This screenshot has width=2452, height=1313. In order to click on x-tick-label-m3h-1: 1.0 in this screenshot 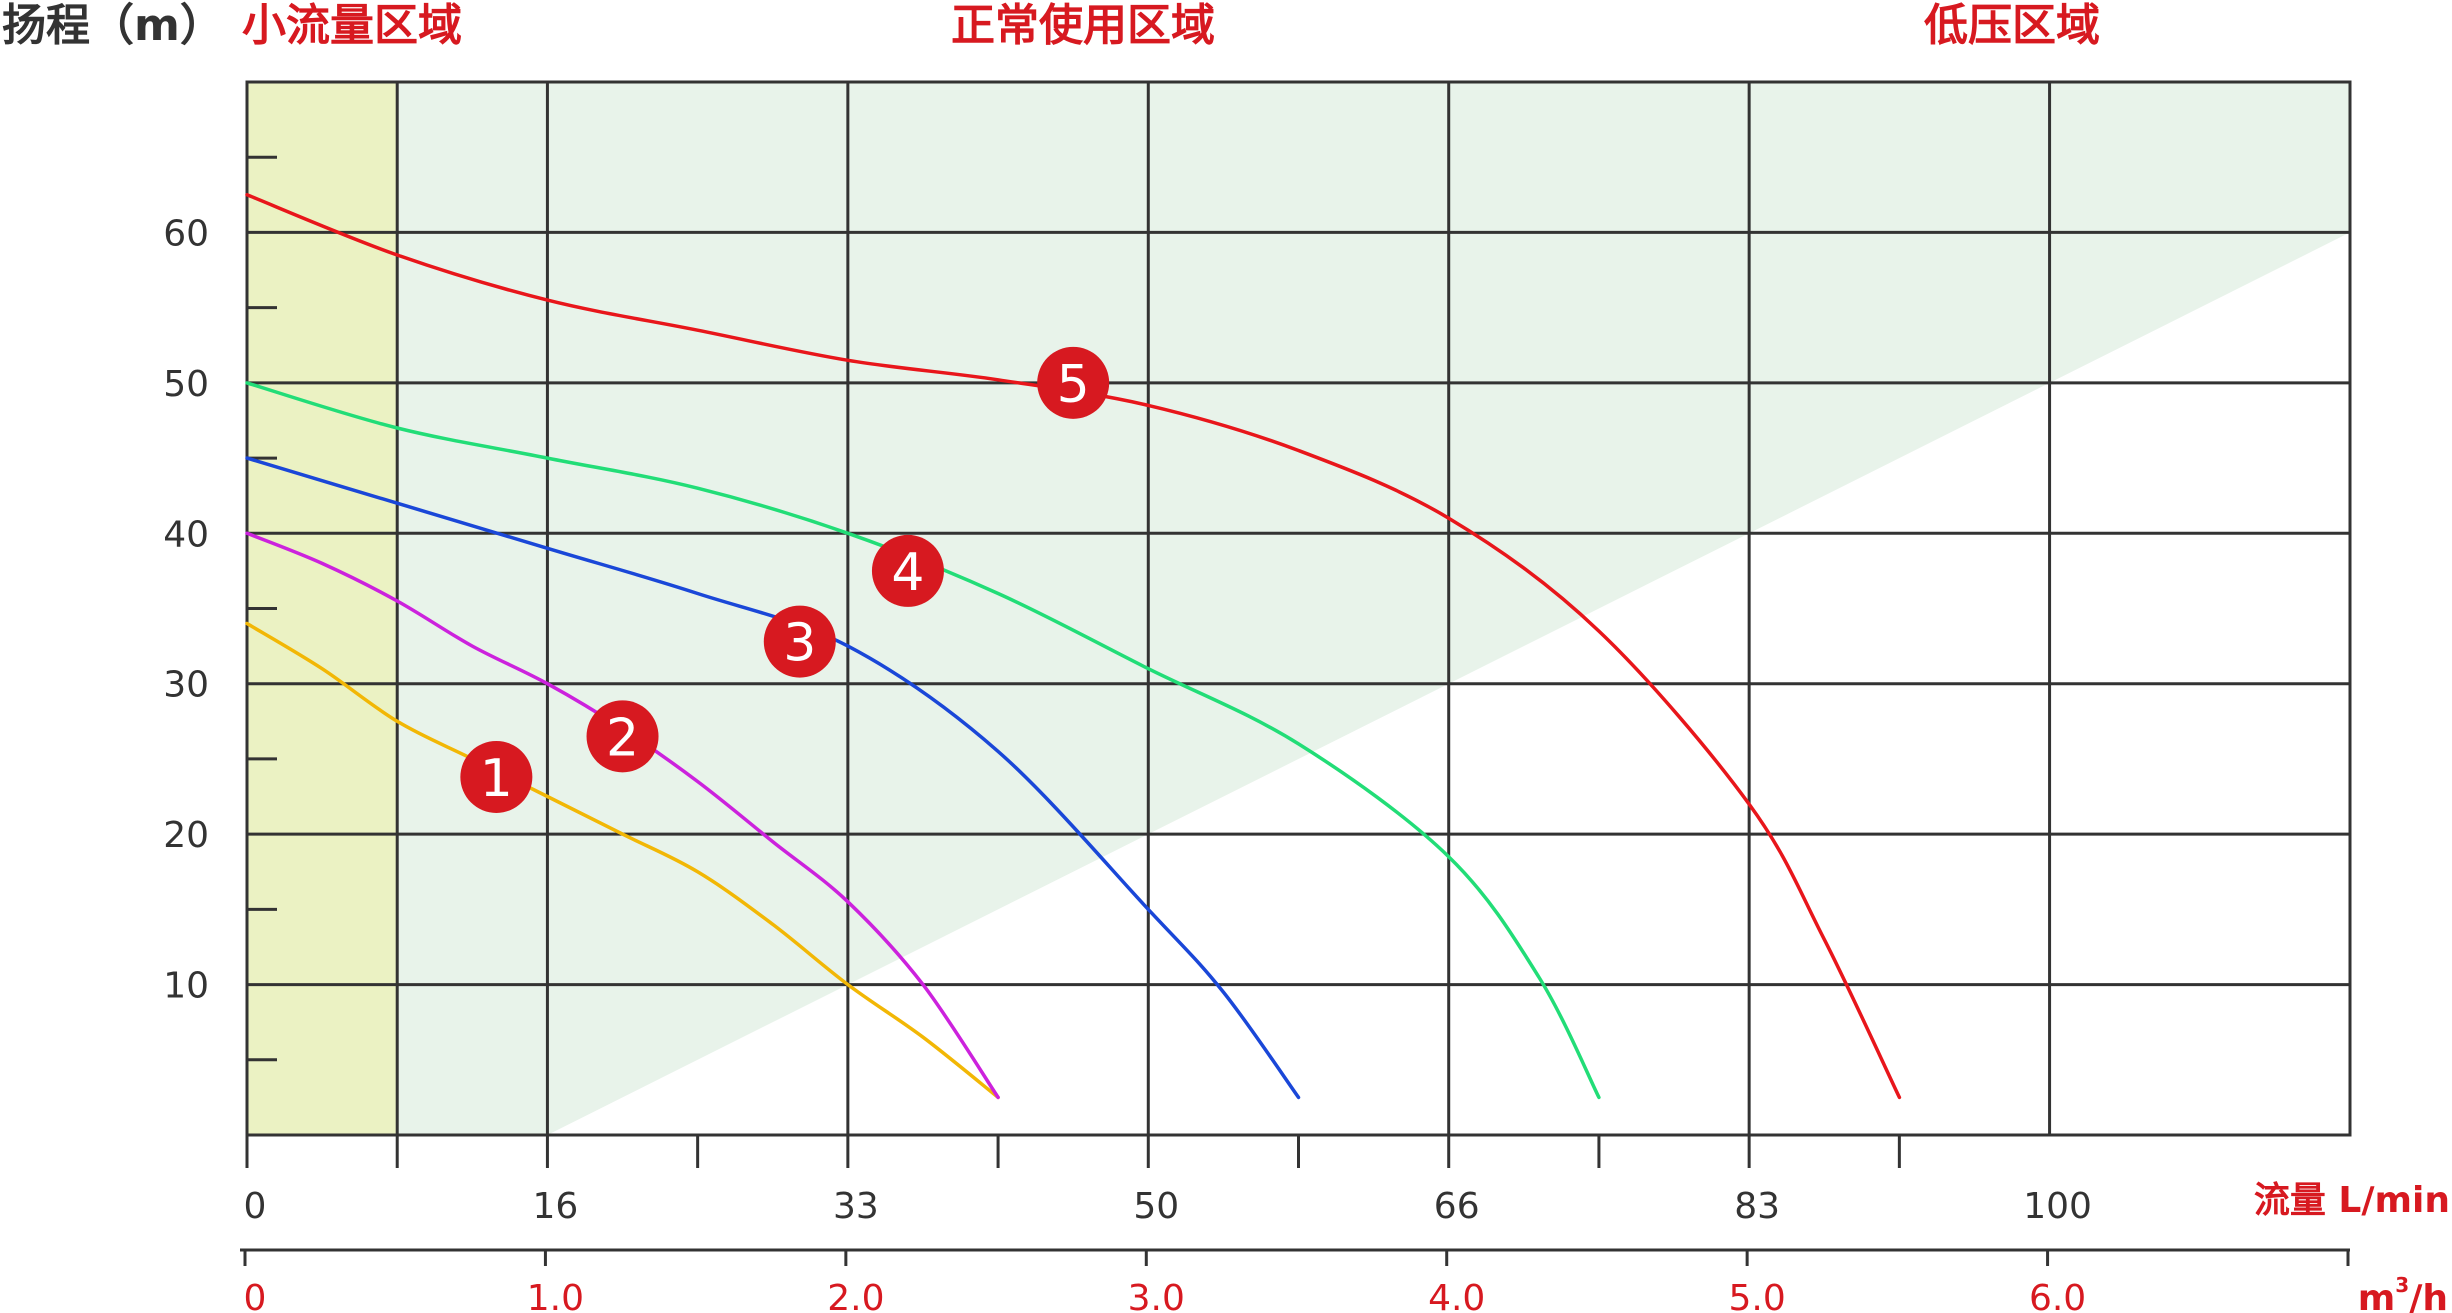, I will do `click(555, 1295)`.